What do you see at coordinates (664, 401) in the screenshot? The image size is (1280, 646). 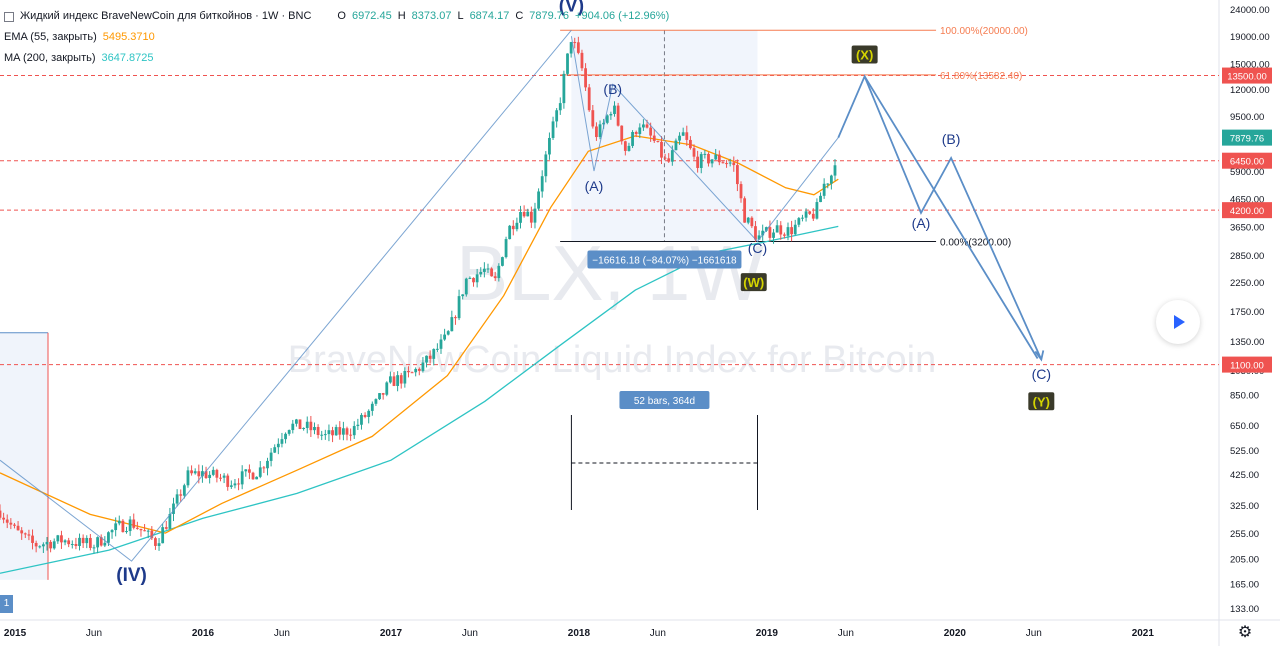 I see `bars-annotation-text: 52 bars, 364d` at bounding box center [664, 401].